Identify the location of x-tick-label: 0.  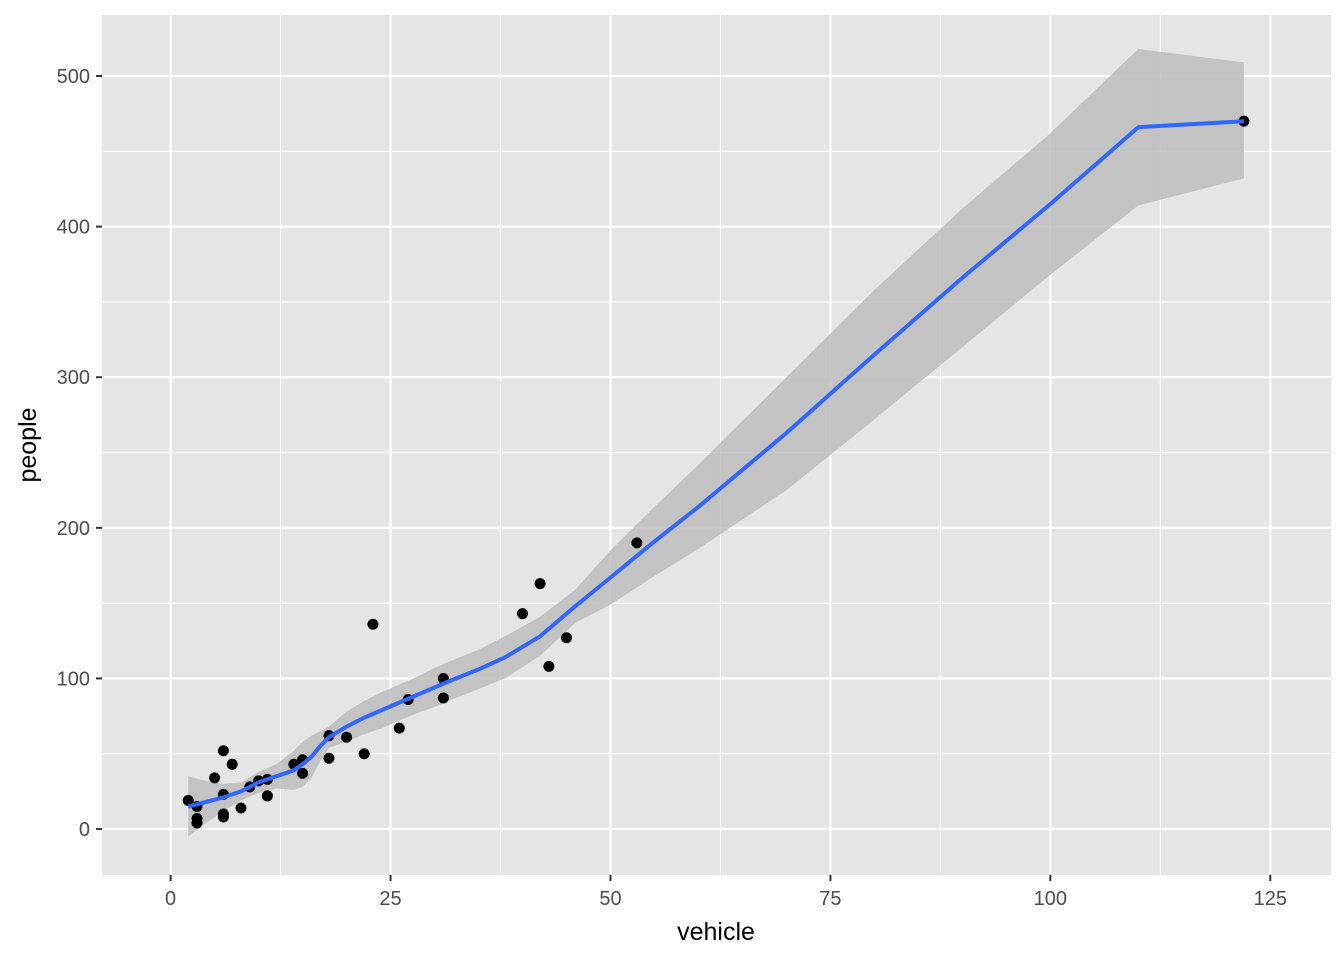
(170, 899).